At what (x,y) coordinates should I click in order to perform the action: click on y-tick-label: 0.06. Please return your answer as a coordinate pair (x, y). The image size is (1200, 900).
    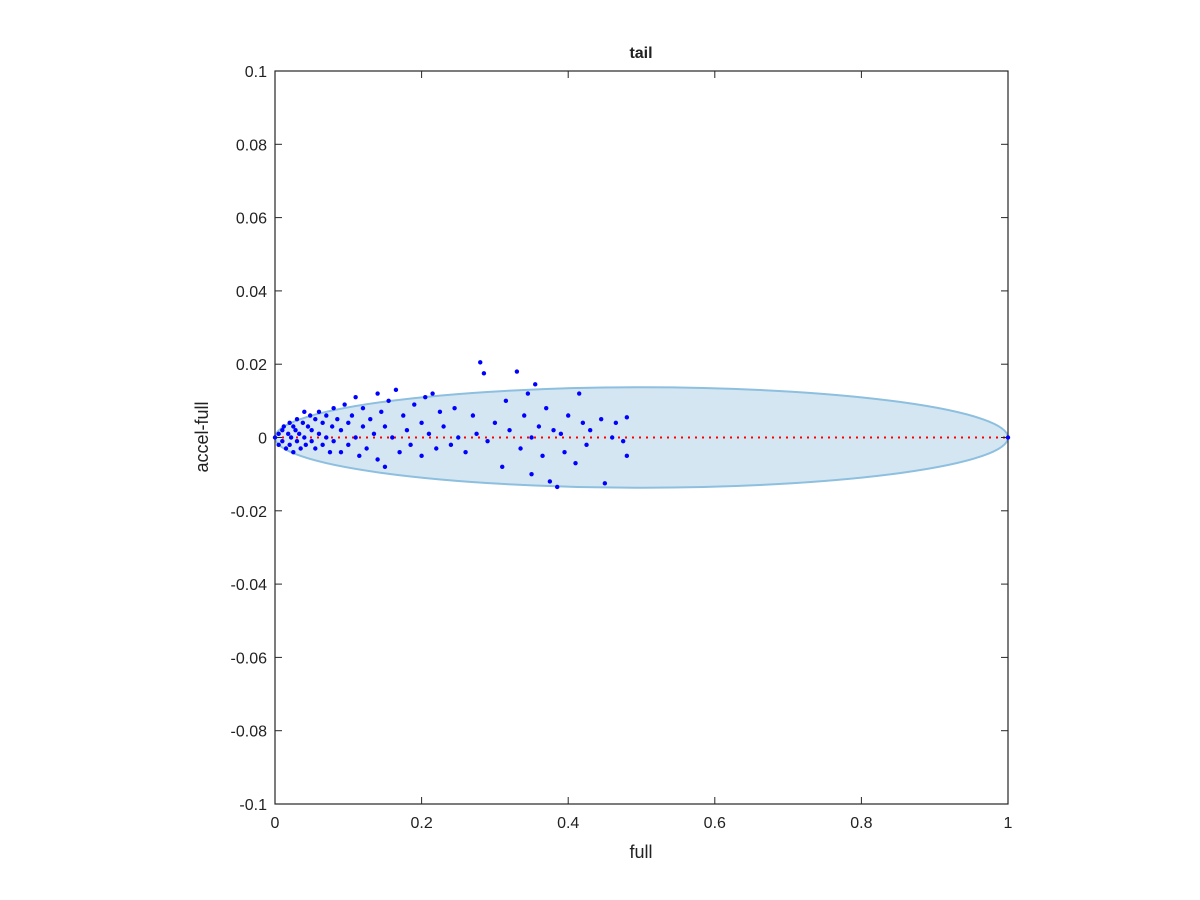
    Looking at the image, I should click on (251, 219).